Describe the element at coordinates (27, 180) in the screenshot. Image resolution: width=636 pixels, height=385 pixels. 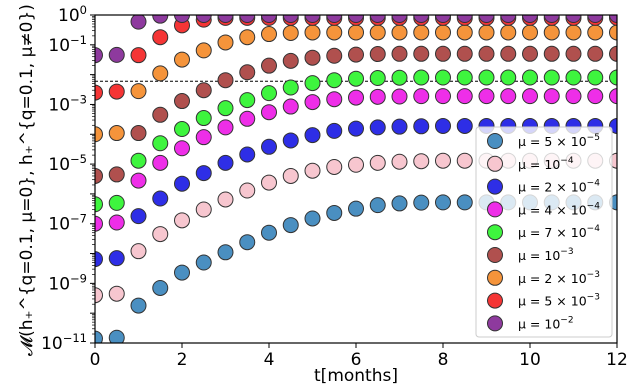
I see `y-axis-label: 𝓜(h₊^{q=0.1, μ=0}, h₊^{q=0.1, μ≠0})` at that location.